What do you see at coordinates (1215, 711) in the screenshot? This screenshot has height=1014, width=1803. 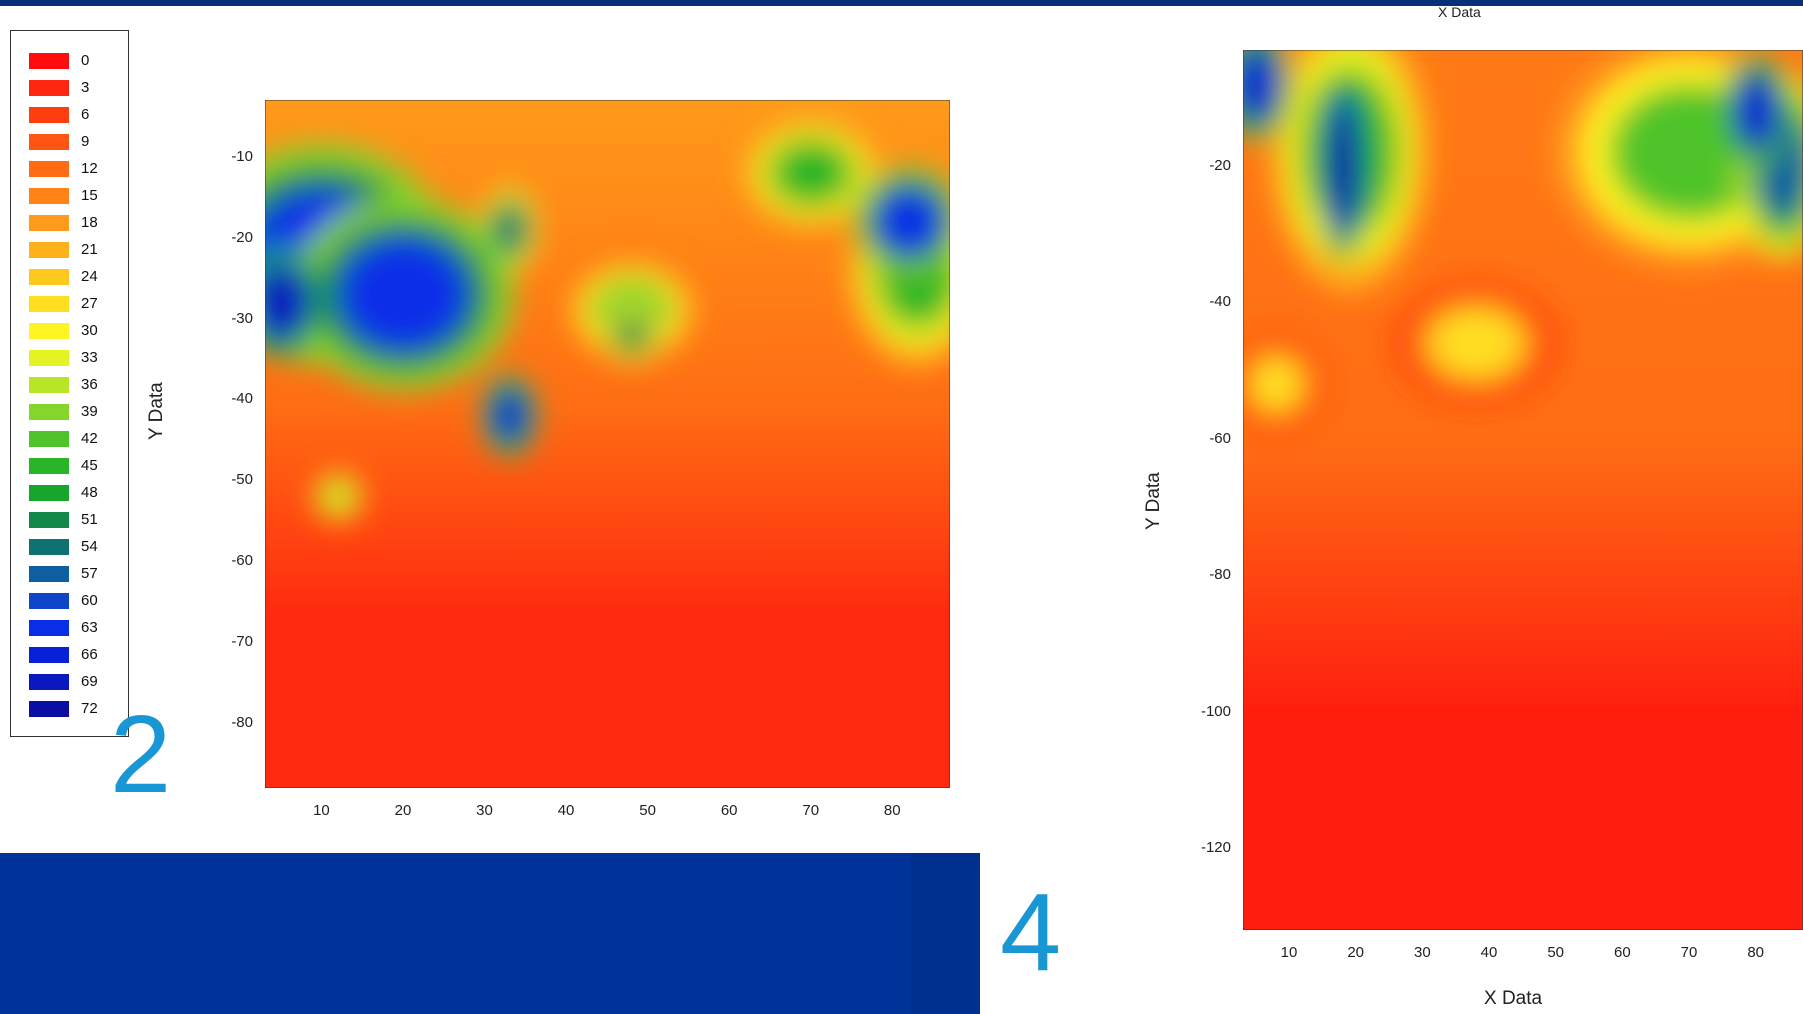 I see `y-tick-label: -100` at bounding box center [1215, 711].